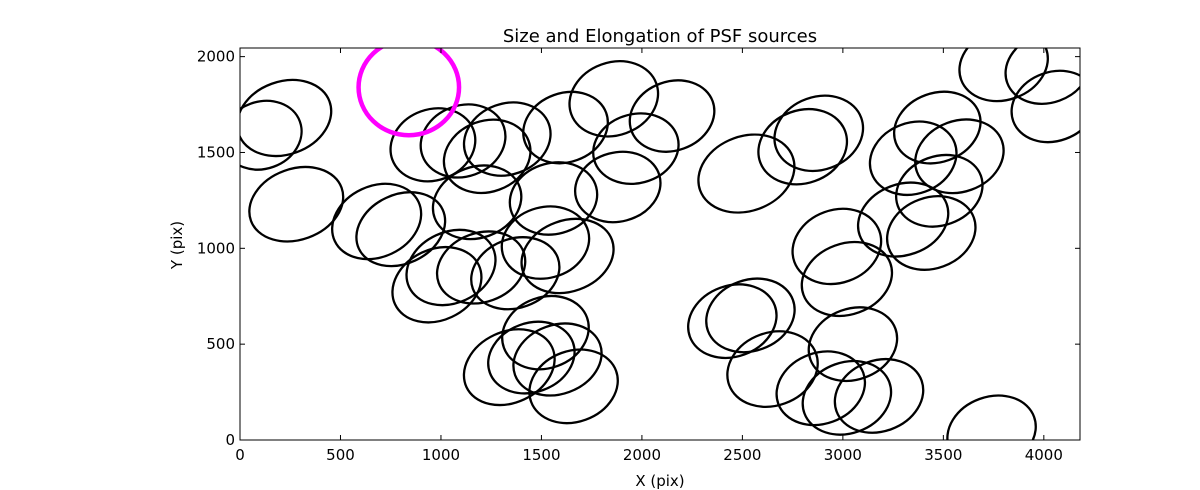 Image resolution: width=1200 pixels, height=490 pixels. I want to click on reference-psf-circle, so click(409, 93).